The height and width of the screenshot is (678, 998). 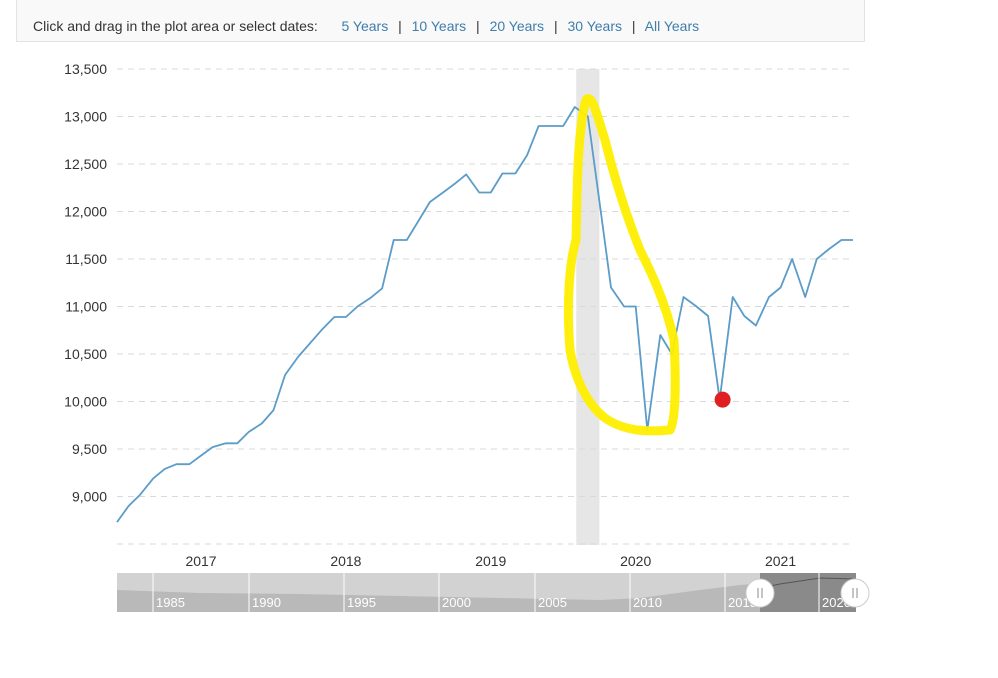 What do you see at coordinates (672, 26) in the screenshot?
I see `range-all-years-link: All Years` at bounding box center [672, 26].